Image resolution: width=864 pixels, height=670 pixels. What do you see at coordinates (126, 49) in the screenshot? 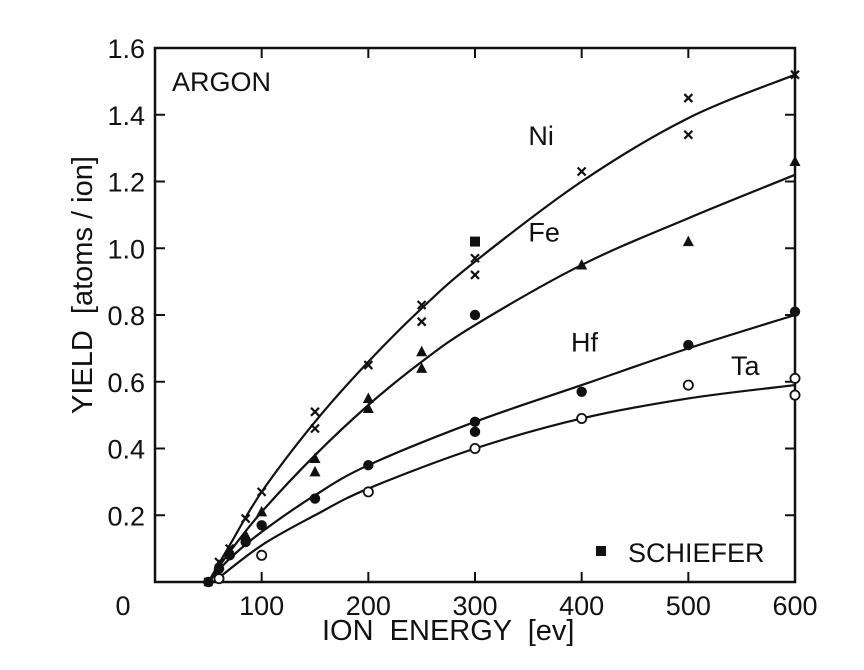
I see `y-tick-label: 1.6` at bounding box center [126, 49].